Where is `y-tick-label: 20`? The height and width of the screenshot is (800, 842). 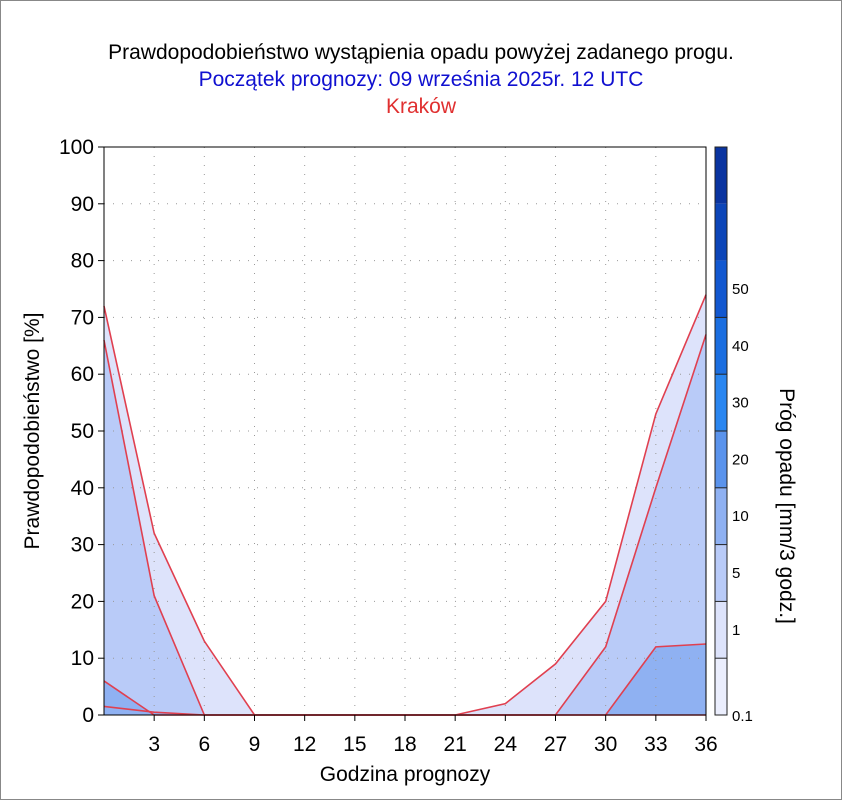
y-tick-label: 20 is located at coordinates (82, 601).